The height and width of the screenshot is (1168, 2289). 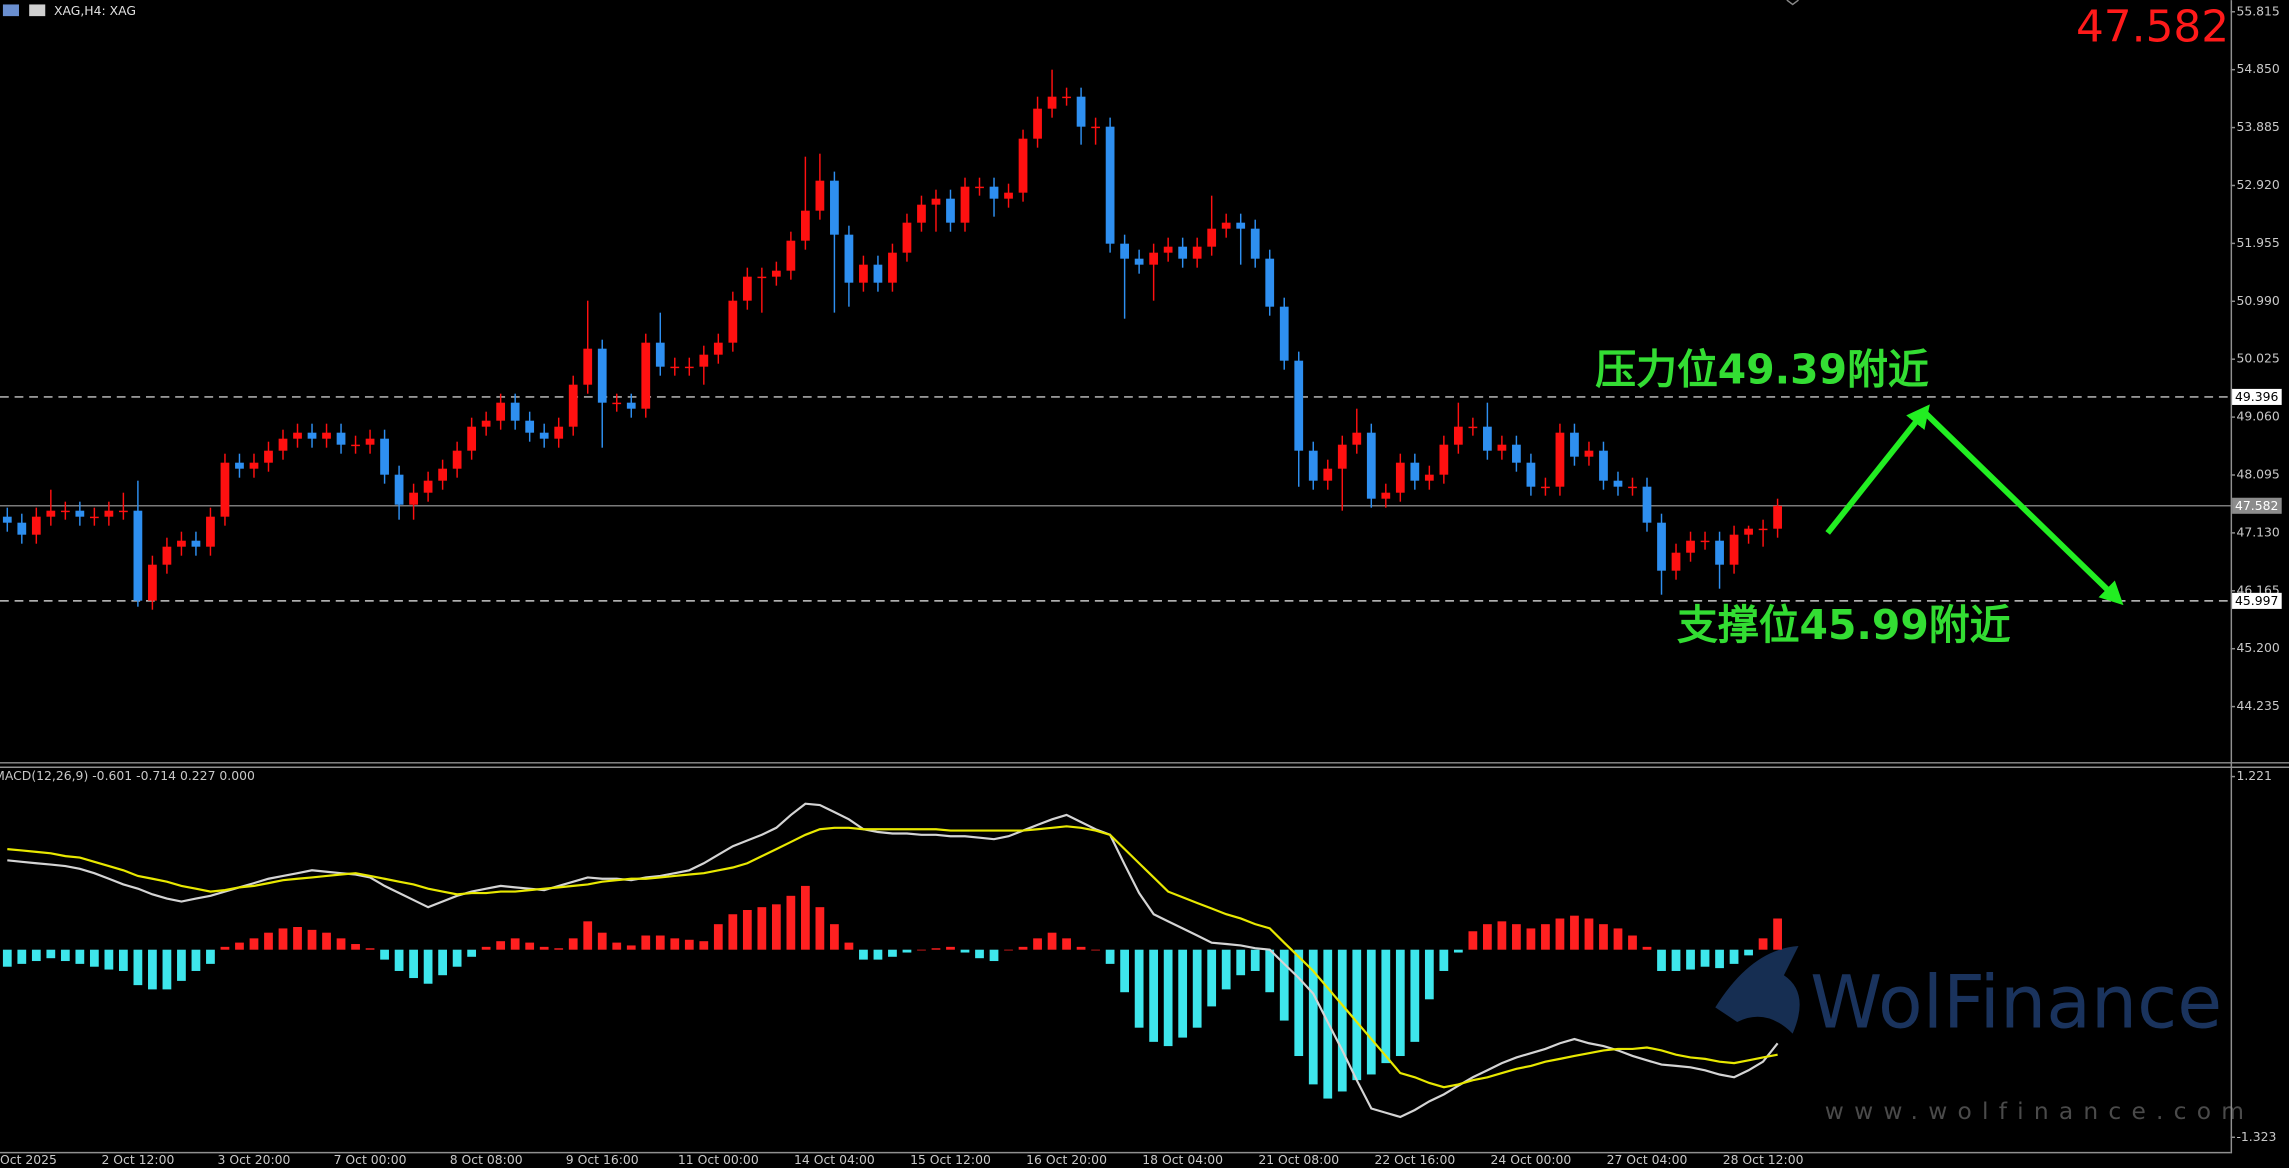 What do you see at coordinates (127, 775) in the screenshot?
I see `indicator-label: MACD(12,26,9) -0.601 -0.714 0.227 0.000` at bounding box center [127, 775].